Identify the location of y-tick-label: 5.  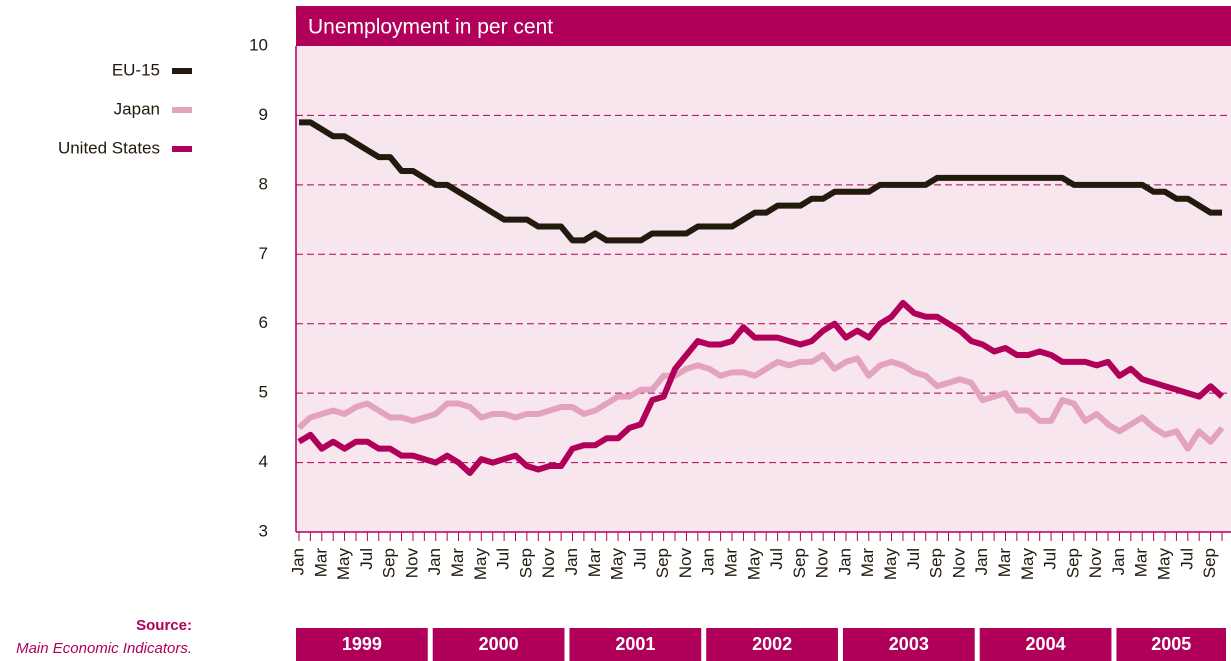
(263, 392).